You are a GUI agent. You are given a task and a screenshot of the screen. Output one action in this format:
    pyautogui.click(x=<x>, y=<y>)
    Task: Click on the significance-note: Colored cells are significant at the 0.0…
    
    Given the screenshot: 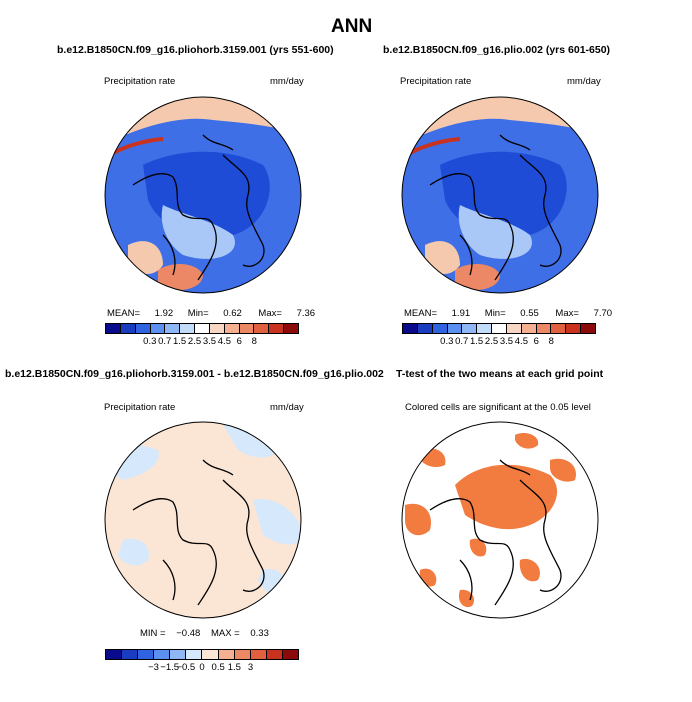 What is the action you would take?
    pyautogui.click(x=498, y=407)
    